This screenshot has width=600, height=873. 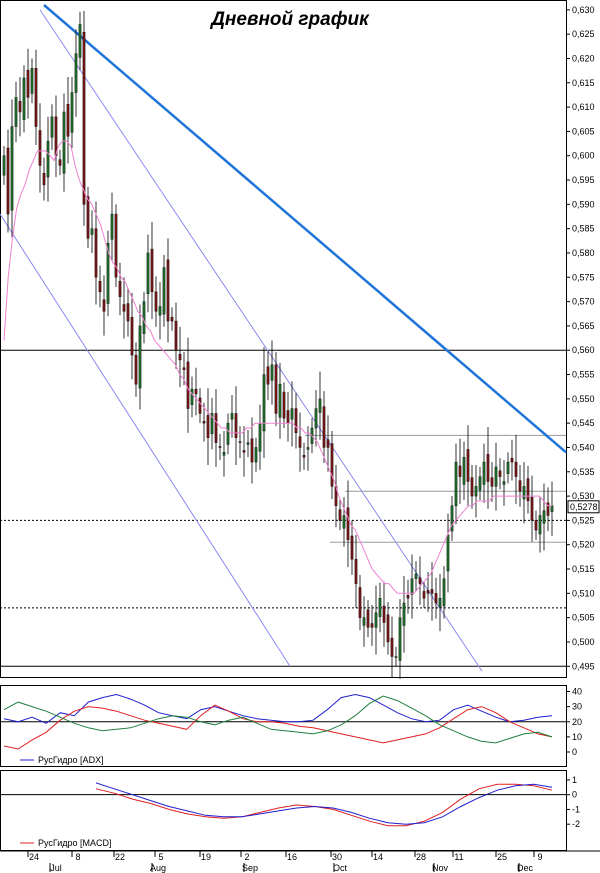 What do you see at coordinates (583, 593) in the screenshot?
I see `y-tick-label: 0,510` at bounding box center [583, 593].